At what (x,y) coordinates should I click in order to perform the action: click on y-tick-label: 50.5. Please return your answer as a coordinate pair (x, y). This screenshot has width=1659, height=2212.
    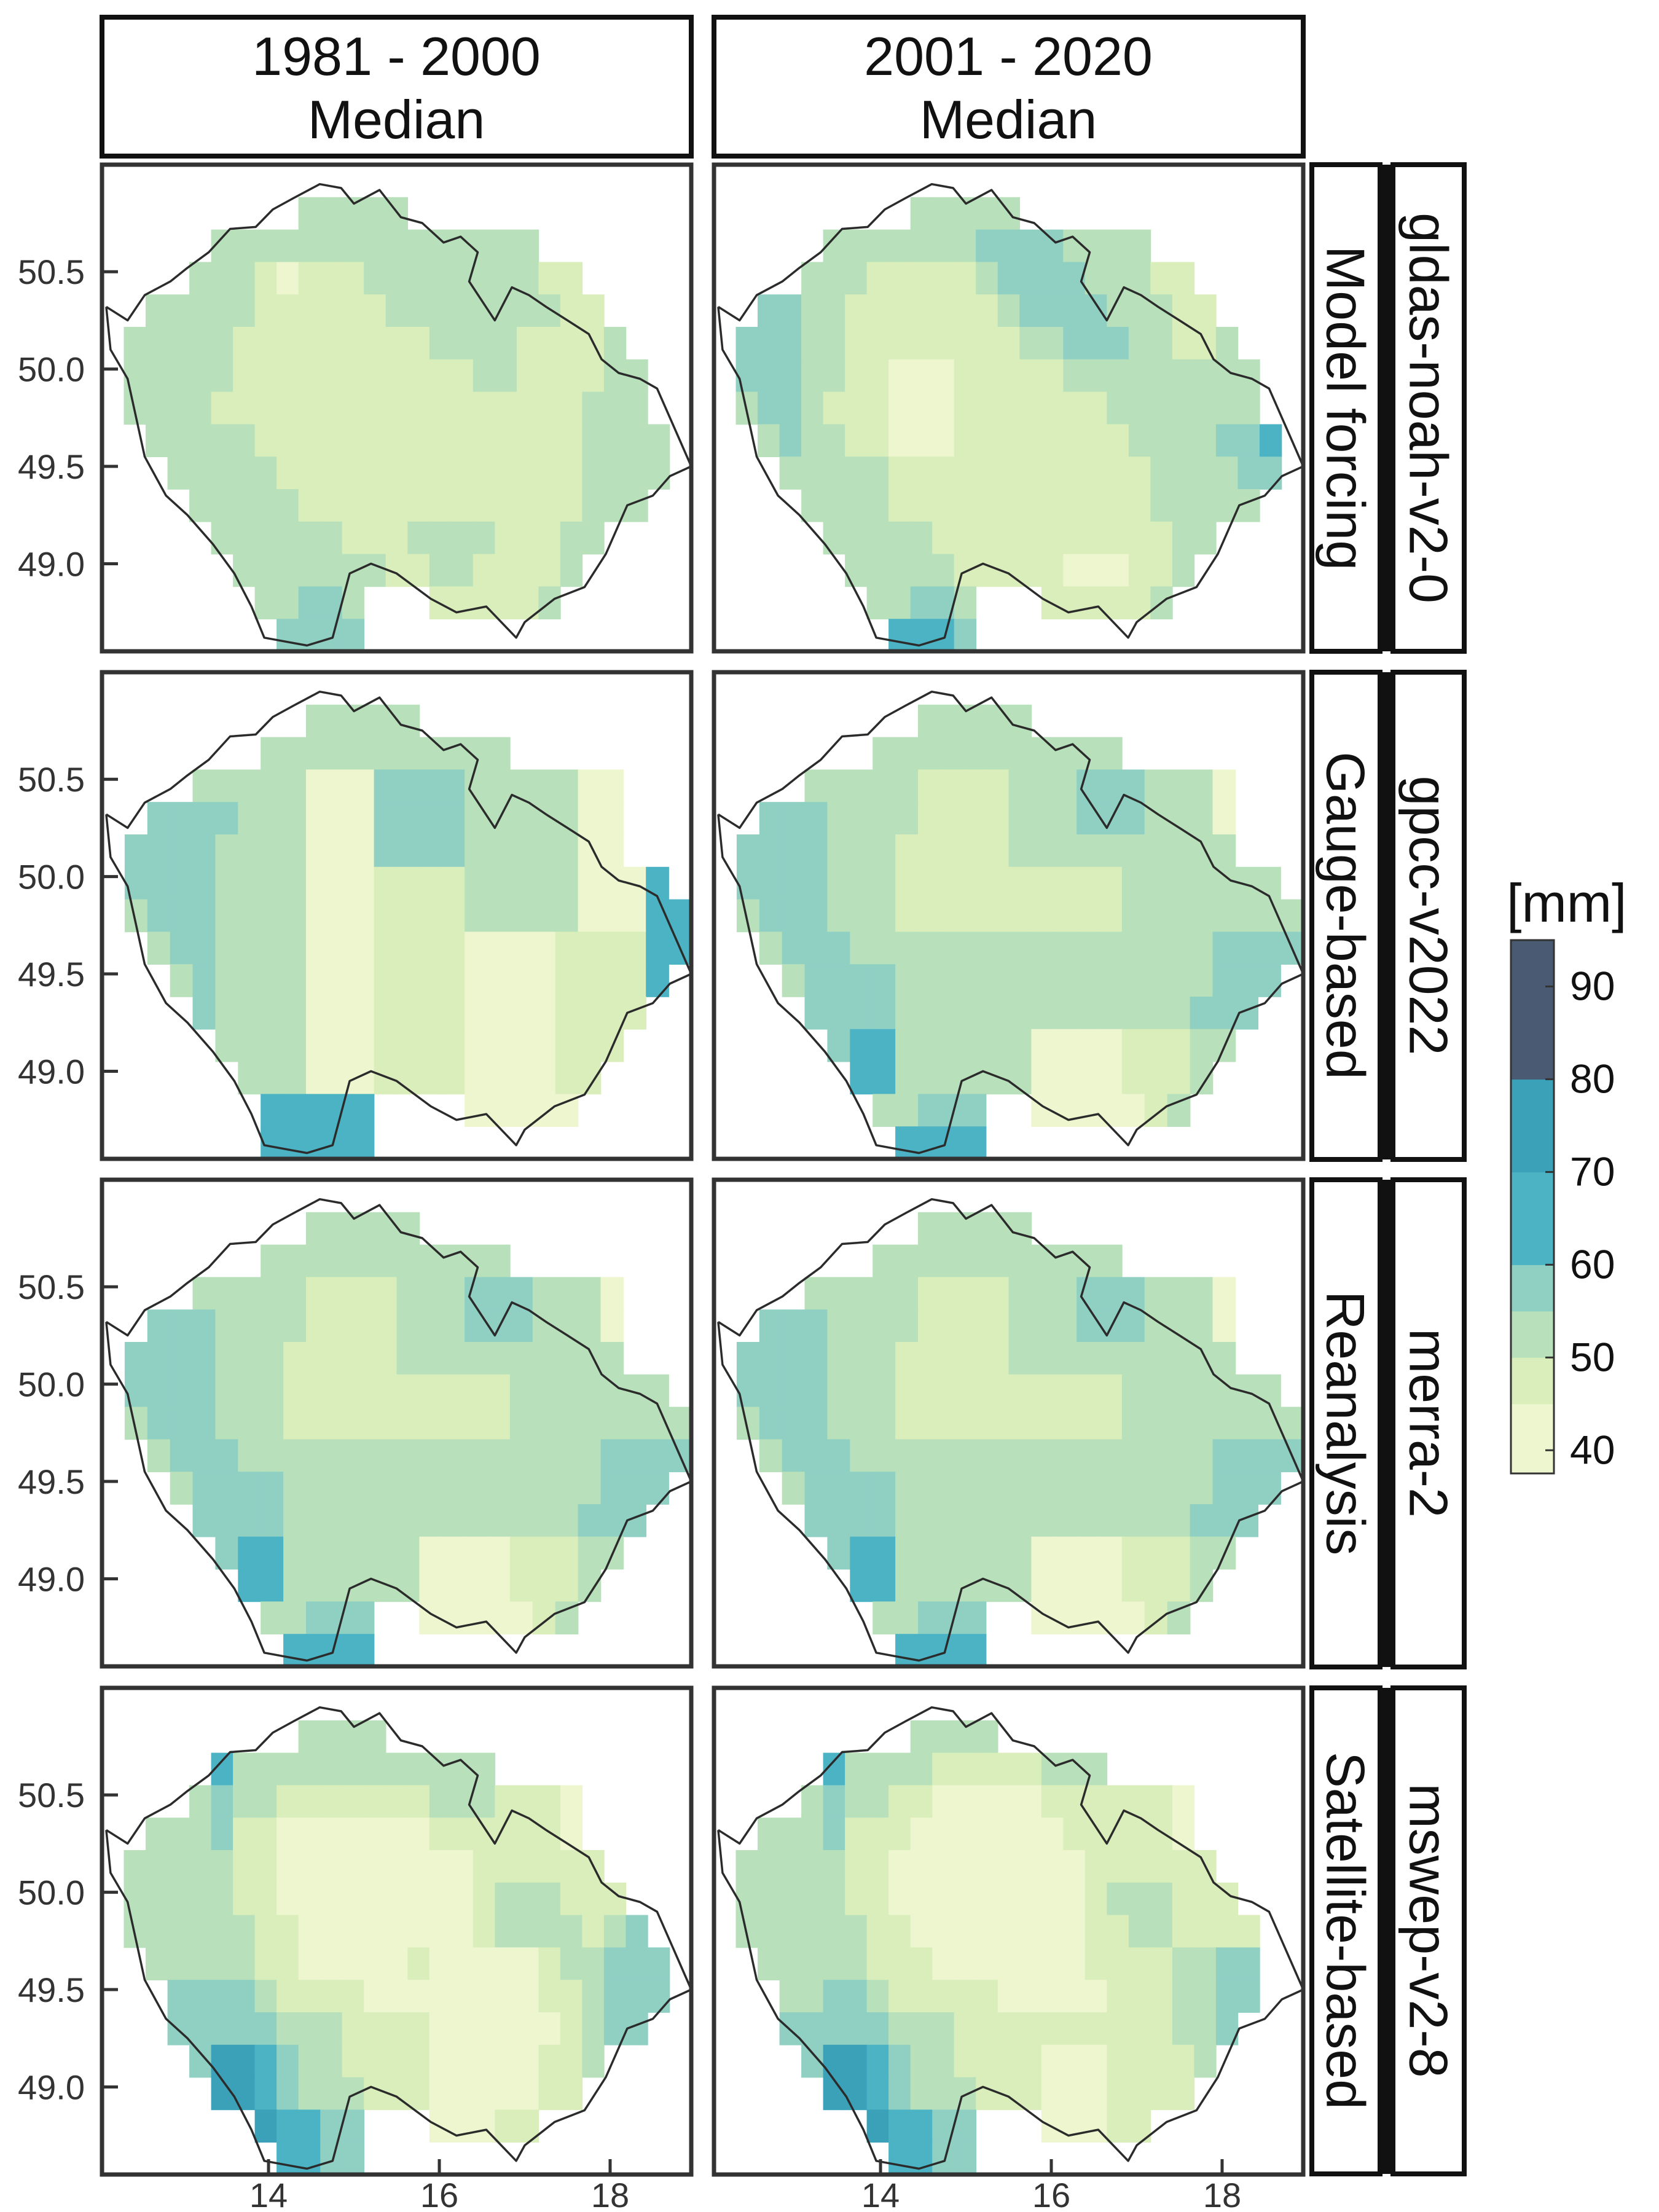
    Looking at the image, I should click on (51, 1287).